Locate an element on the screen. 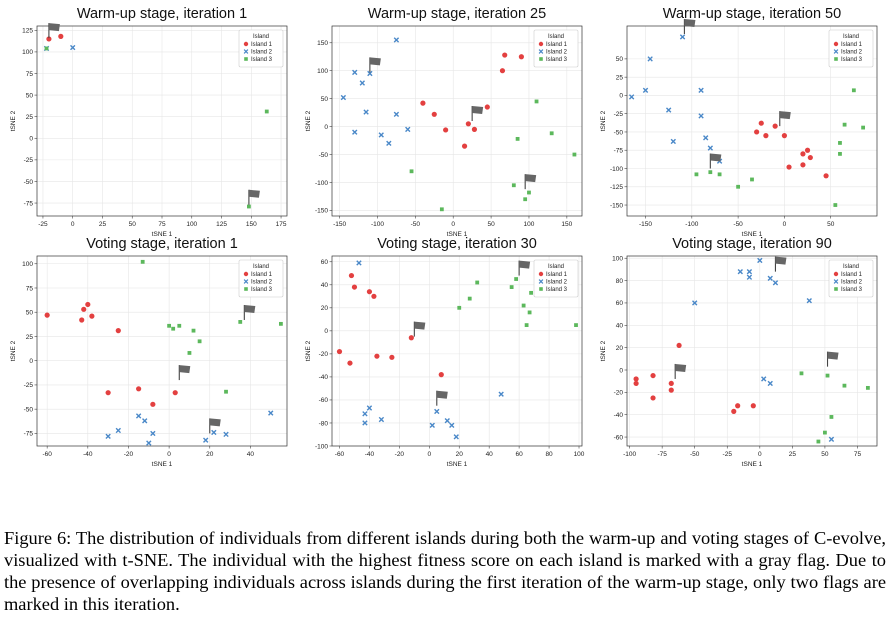  x-tick-label: 175 is located at coordinates (281, 224).